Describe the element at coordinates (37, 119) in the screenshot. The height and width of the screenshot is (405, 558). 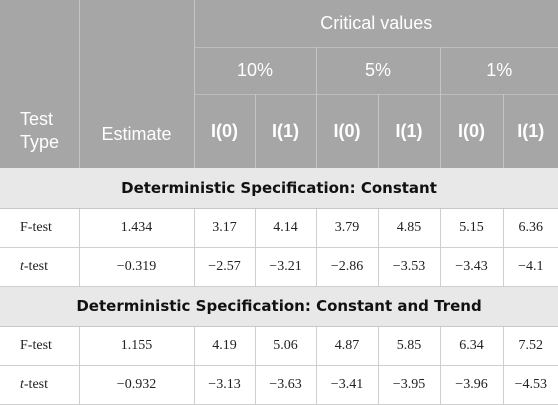
I see `test-type-line1: Test` at that location.